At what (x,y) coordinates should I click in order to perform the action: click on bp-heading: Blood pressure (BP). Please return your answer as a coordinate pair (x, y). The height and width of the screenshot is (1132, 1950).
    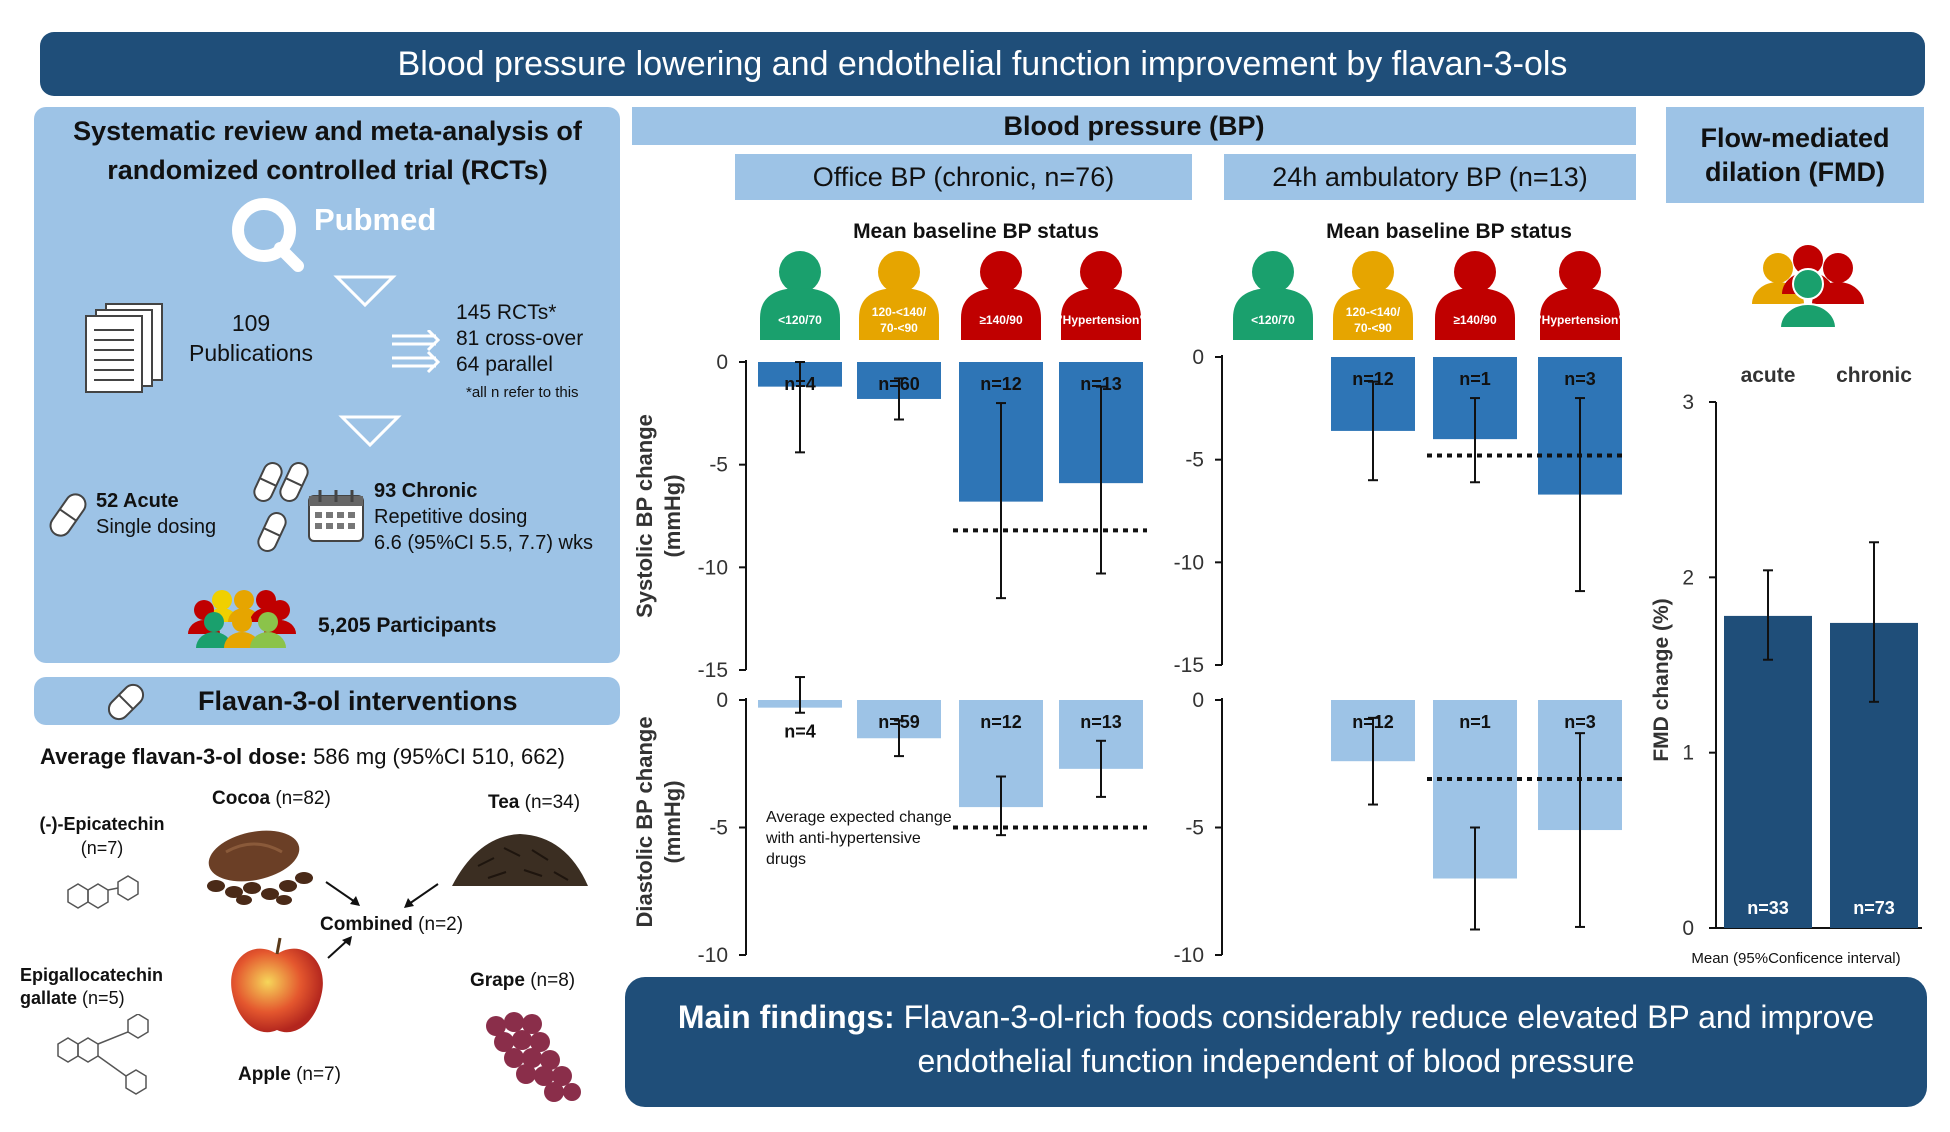
    Looking at the image, I should click on (1134, 126).